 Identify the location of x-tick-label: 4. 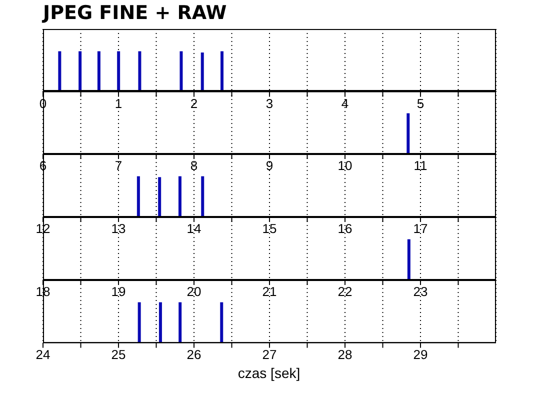
(345, 103).